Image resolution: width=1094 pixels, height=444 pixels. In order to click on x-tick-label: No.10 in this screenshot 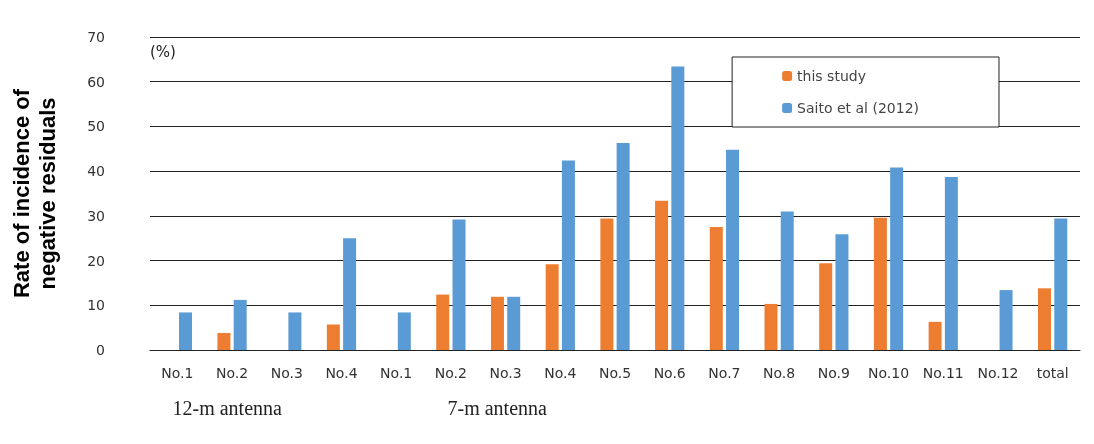, I will do `click(889, 373)`.